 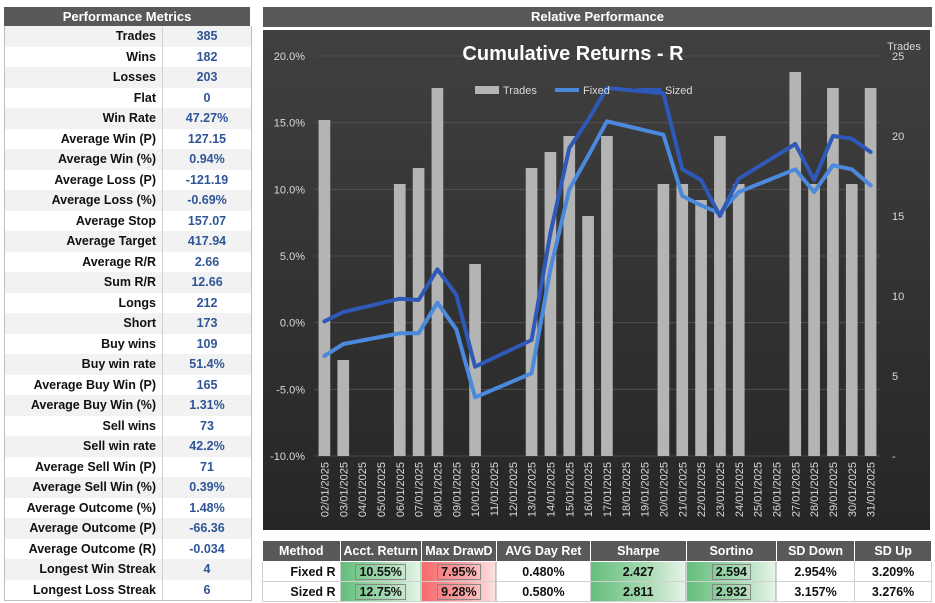 I want to click on metric-value: 4, so click(x=207, y=569).